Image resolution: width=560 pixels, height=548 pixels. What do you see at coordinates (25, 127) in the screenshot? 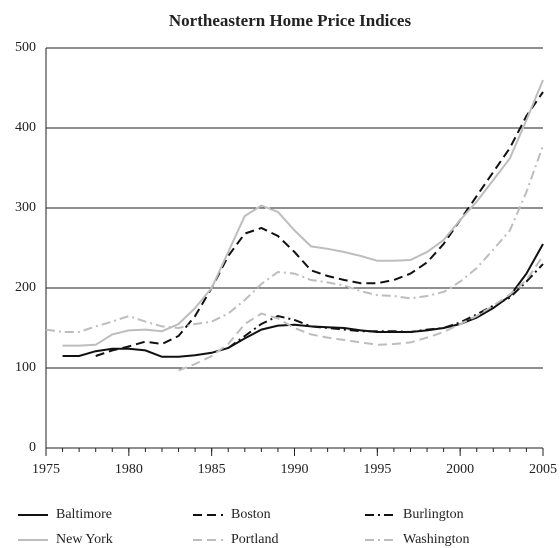
I see `y-tick-label: 400` at bounding box center [25, 127].